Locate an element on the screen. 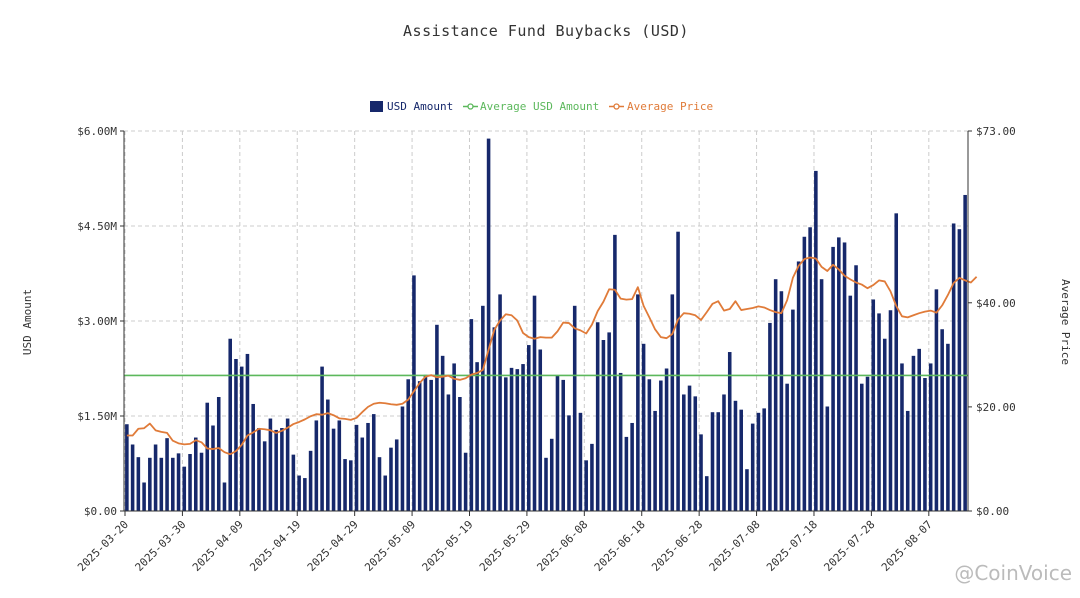 This screenshot has width=1080, height=598. right-tick-label: $20.00 is located at coordinates (996, 407).